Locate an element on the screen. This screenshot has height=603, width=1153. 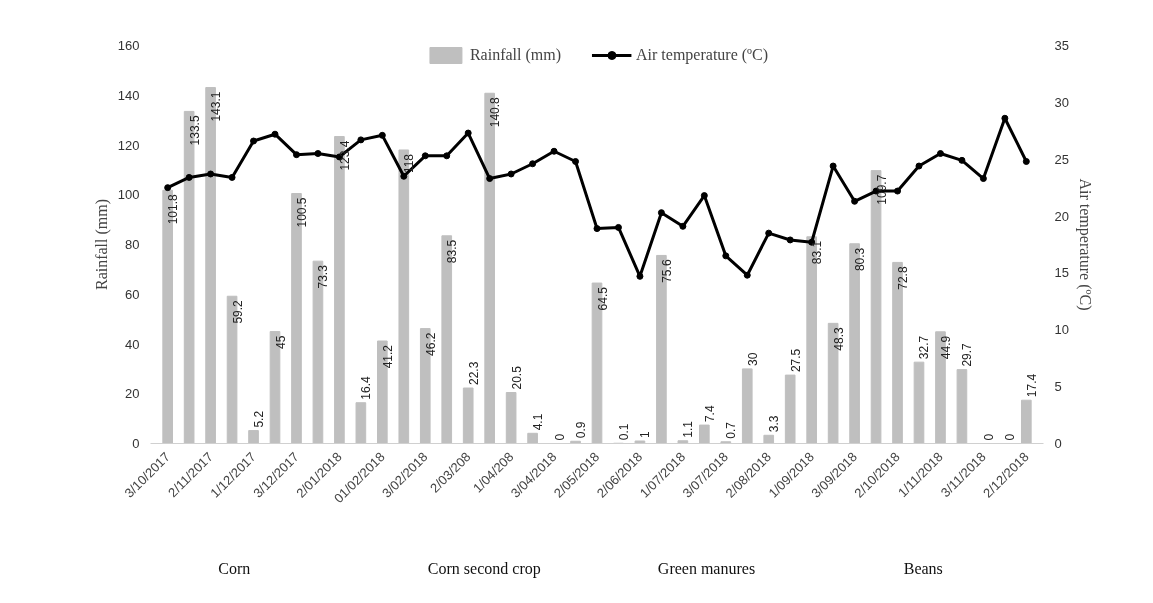
data-label: 83.1 is located at coordinates (817, 252).